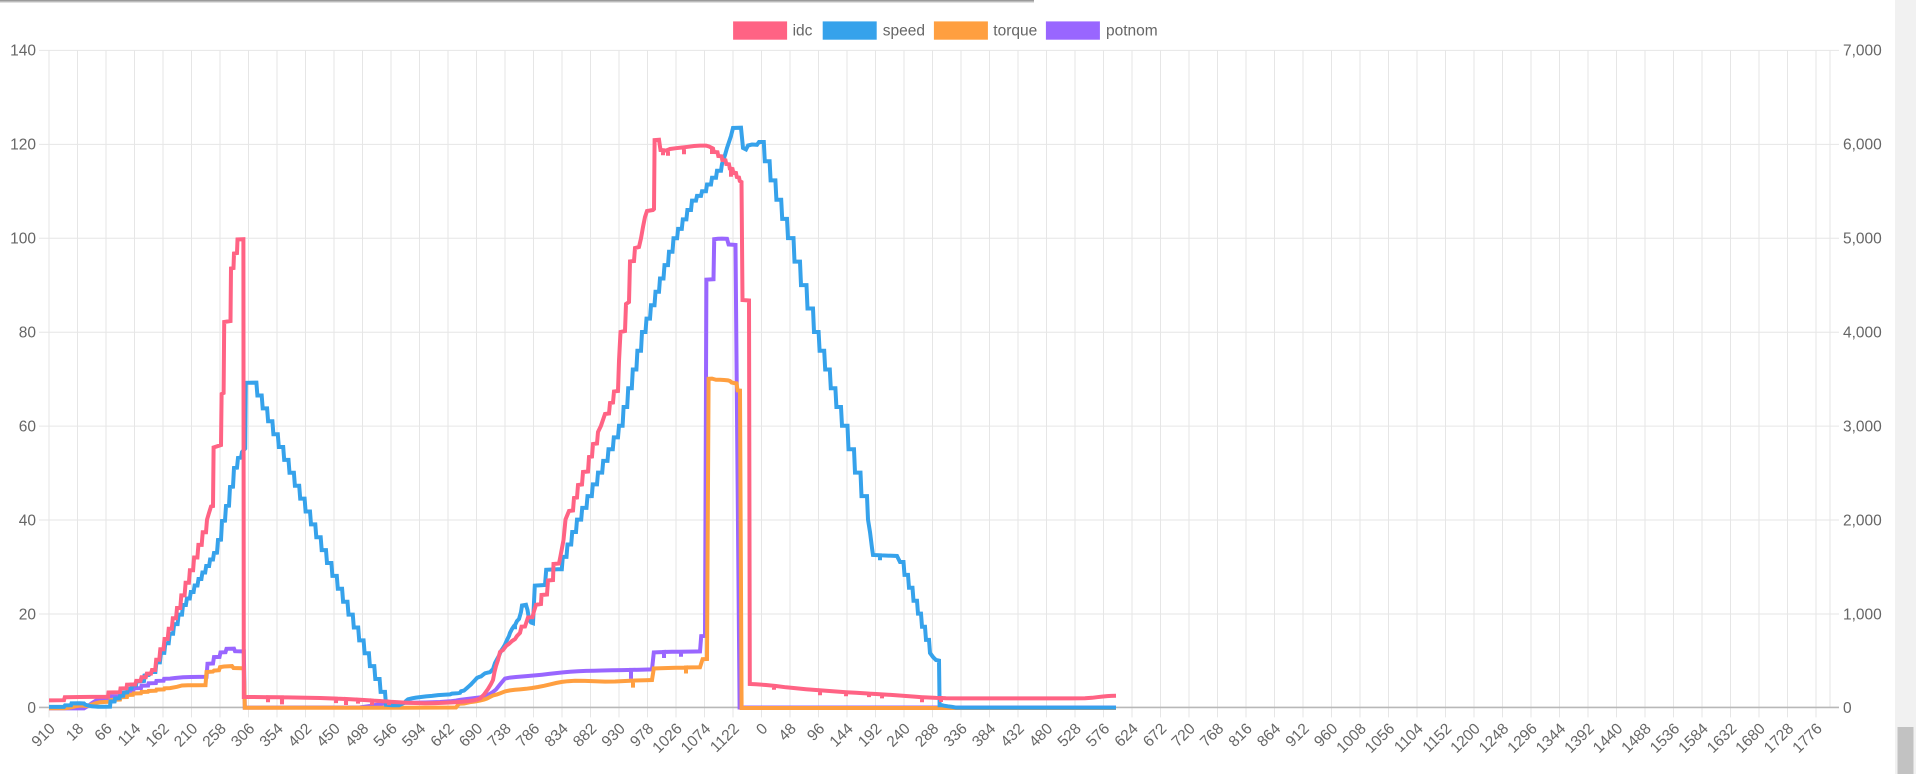 The image size is (1916, 774). Describe the element at coordinates (23, 239) in the screenshot. I see `svg-text: 100` at that location.